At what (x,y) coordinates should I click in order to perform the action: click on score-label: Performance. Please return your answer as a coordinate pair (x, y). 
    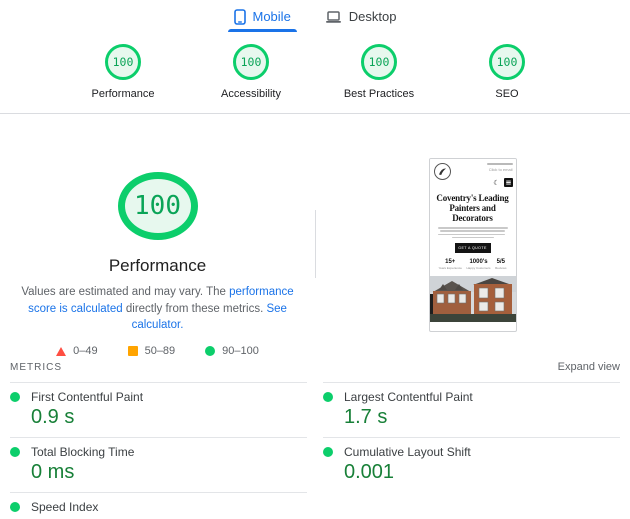
    Looking at the image, I should click on (123, 94).